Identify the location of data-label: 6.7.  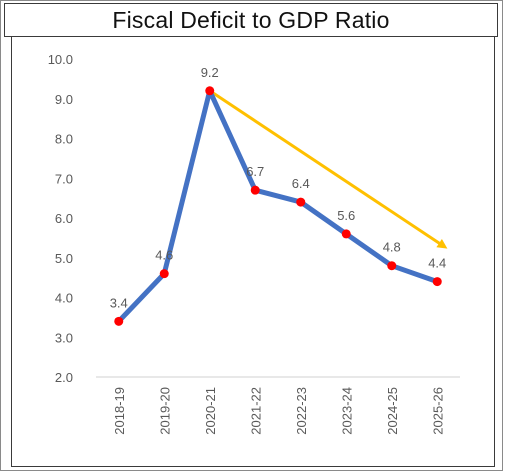
(255, 171).